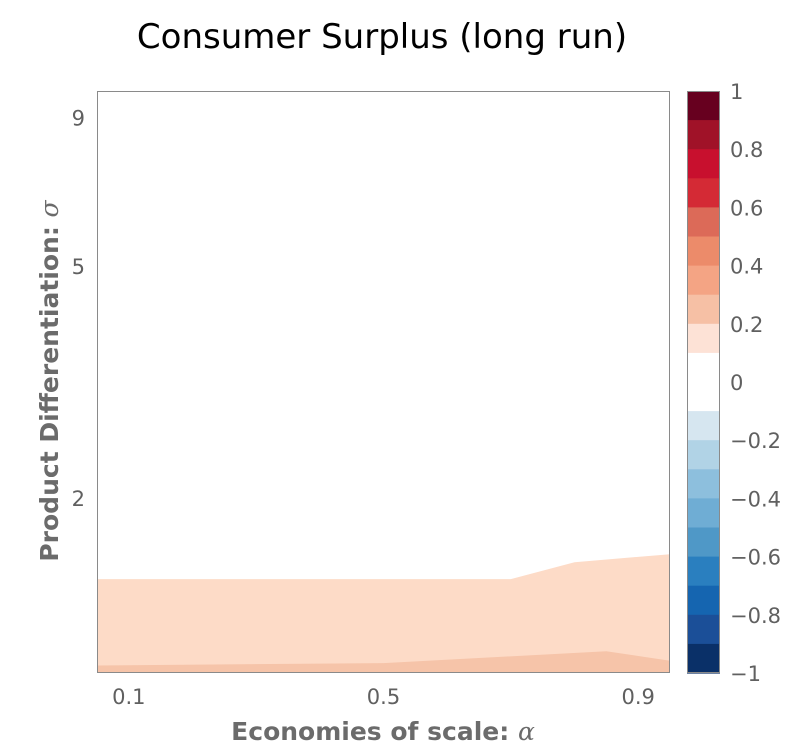 Image resolution: width=792 pixels, height=750 pixels. What do you see at coordinates (637, 697) in the screenshot?
I see `x-tick-label: 0.9` at bounding box center [637, 697].